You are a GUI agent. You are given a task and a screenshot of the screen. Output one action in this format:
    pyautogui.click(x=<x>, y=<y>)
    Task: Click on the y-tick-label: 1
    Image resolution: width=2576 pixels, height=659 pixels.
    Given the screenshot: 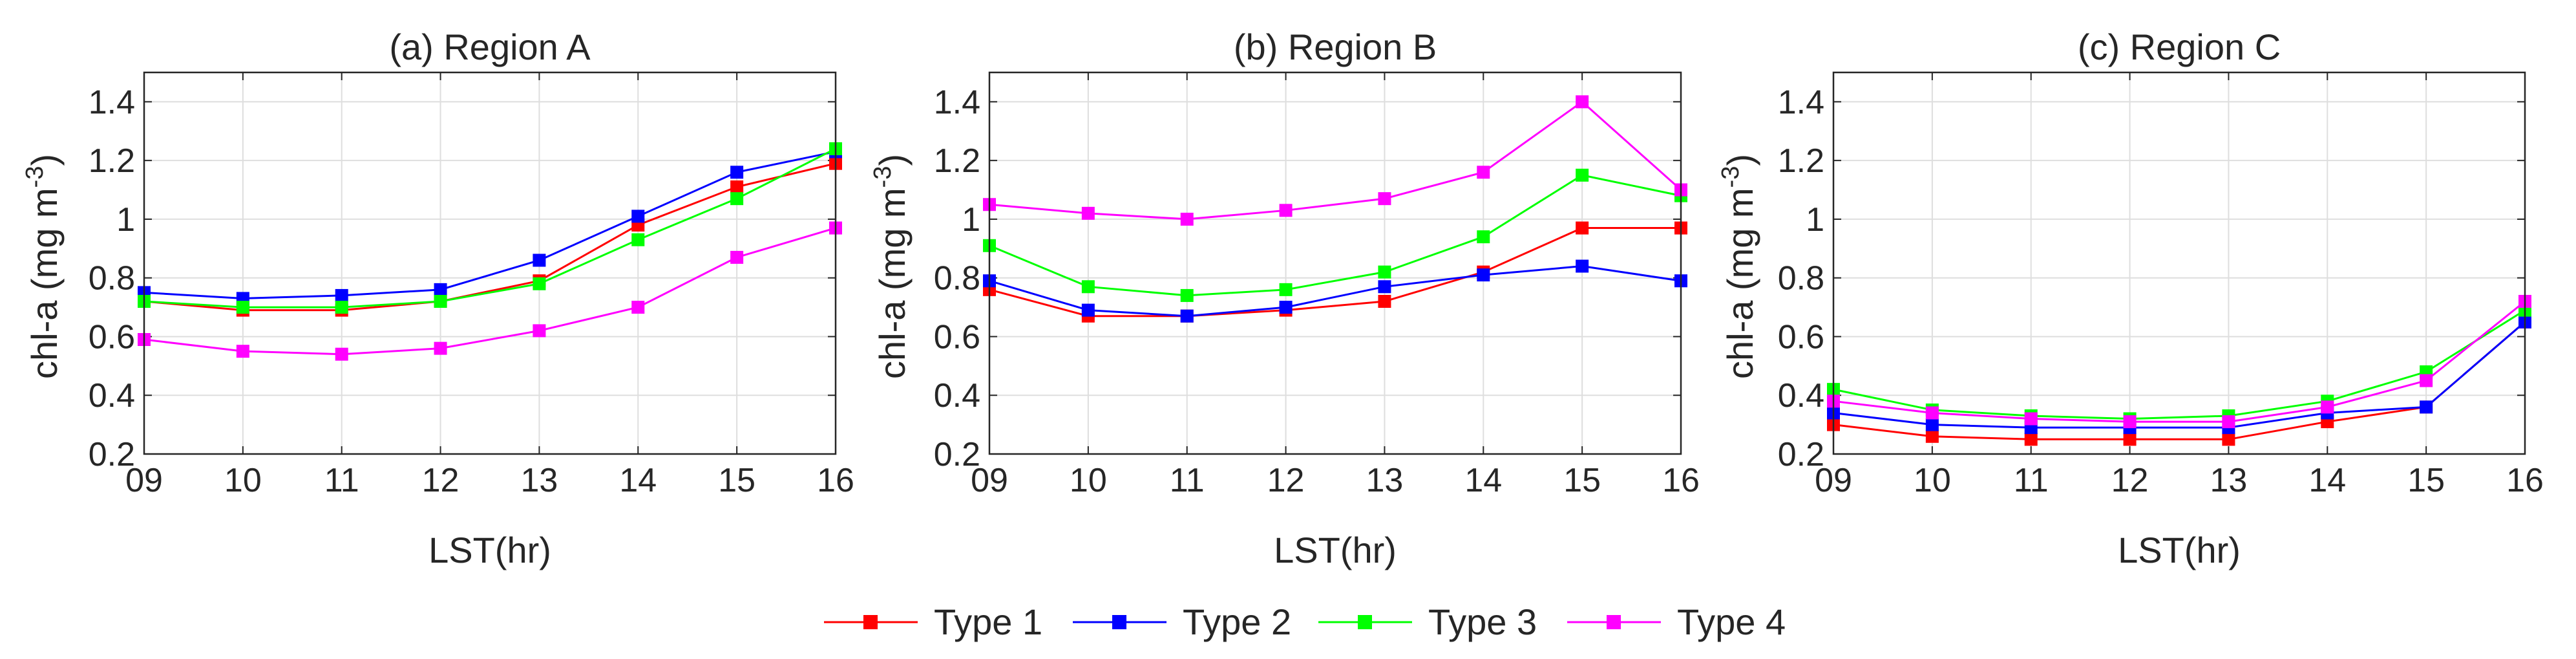 What is the action you would take?
    pyautogui.click(x=971, y=220)
    